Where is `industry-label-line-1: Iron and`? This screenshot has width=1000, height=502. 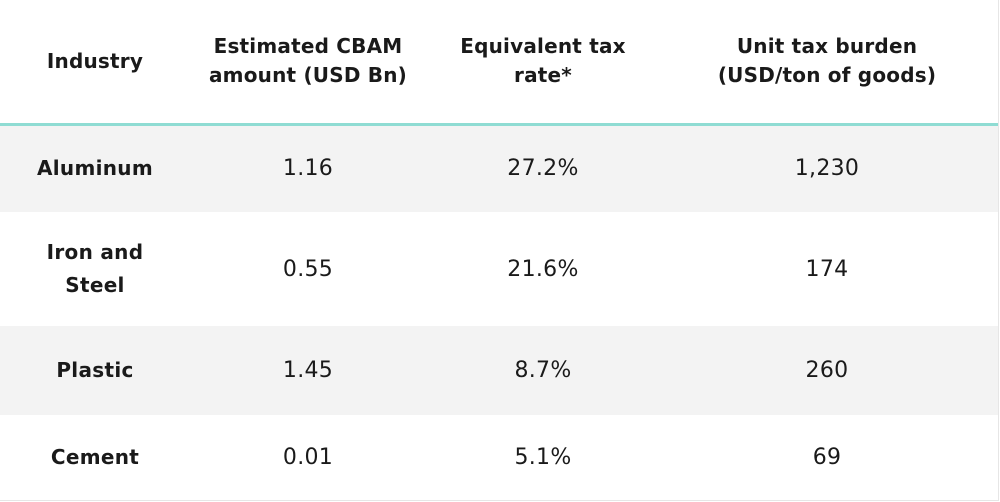
industry-label-line-1: Iron and is located at coordinates (95, 252).